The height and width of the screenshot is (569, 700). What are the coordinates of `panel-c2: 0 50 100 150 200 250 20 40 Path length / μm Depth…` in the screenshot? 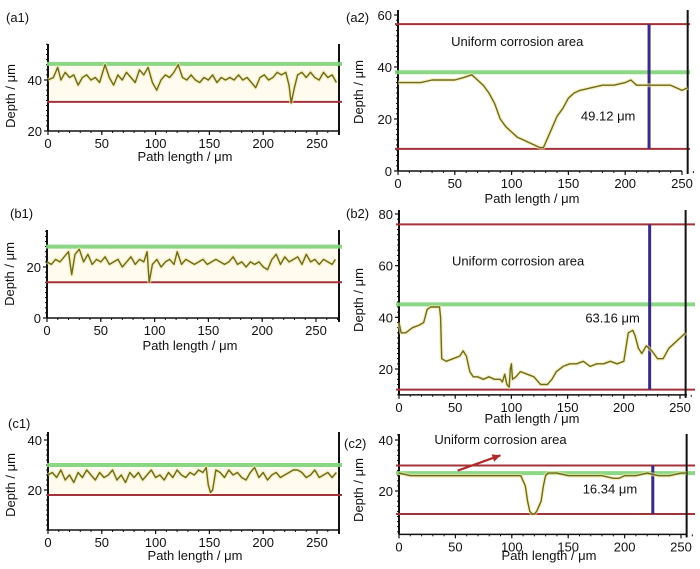 It's located at (519, 497).